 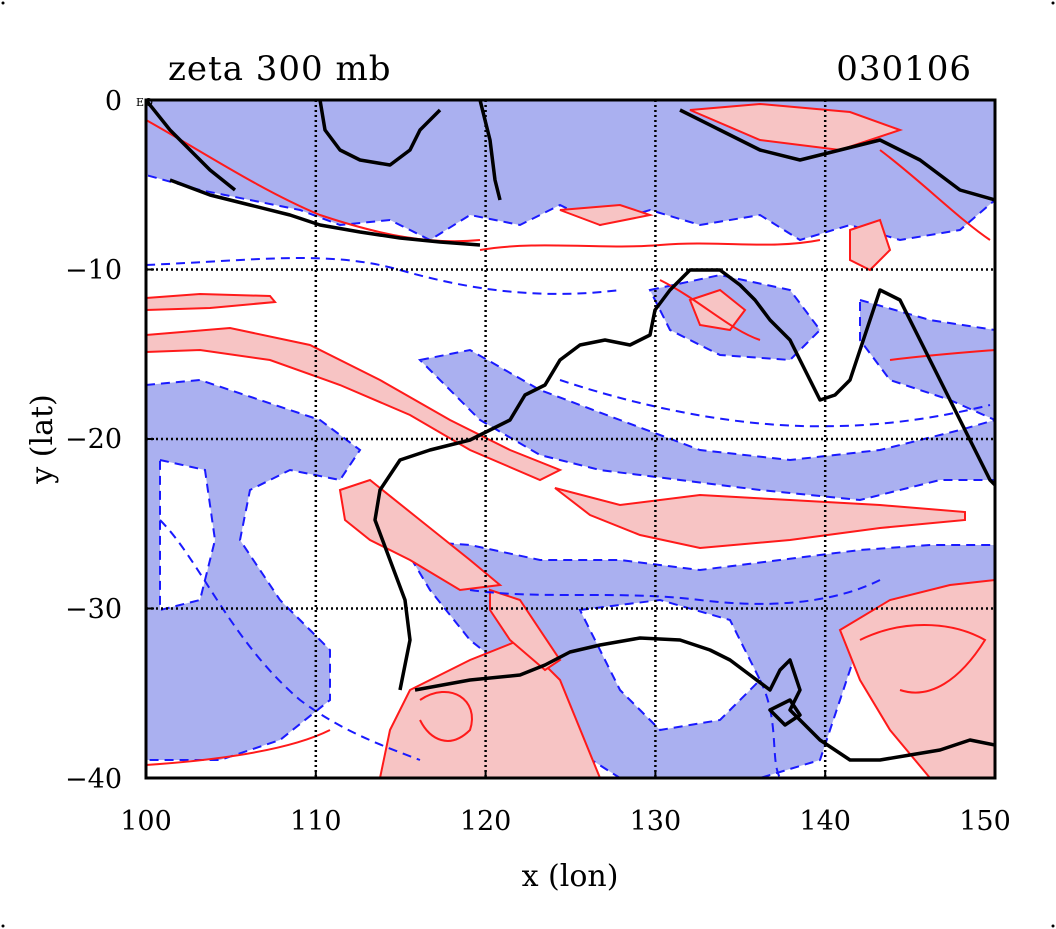 I want to click on neg-region-west-inner, so click(x=188, y=535).